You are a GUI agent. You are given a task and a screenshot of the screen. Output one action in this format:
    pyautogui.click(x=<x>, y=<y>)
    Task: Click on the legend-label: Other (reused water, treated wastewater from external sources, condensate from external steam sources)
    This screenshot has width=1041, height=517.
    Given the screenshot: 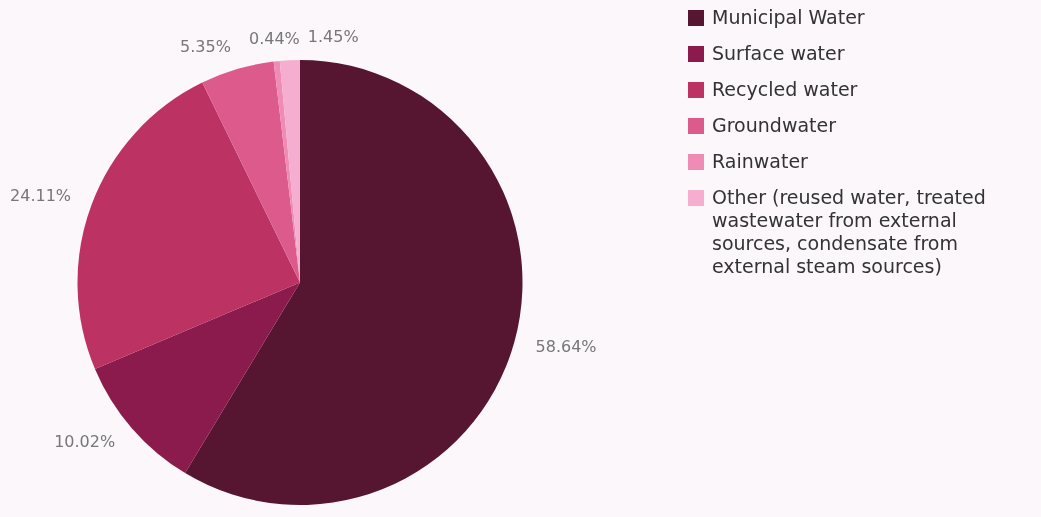 What is the action you would take?
    pyautogui.click(x=849, y=232)
    